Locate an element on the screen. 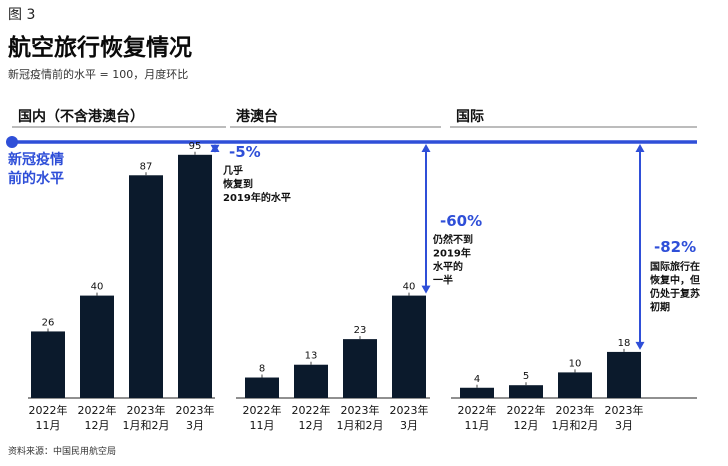  data-label: 23 is located at coordinates (360, 330).